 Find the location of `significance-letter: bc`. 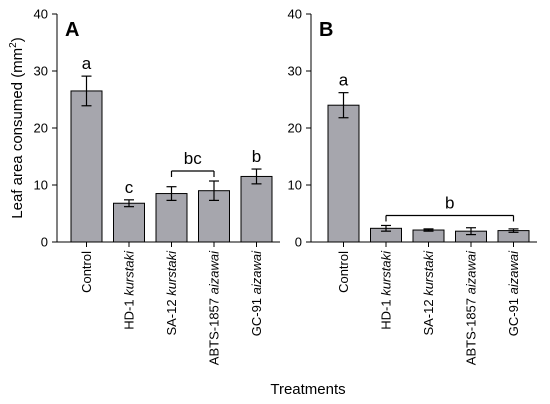

significance-letter: bc is located at coordinates (193, 158).